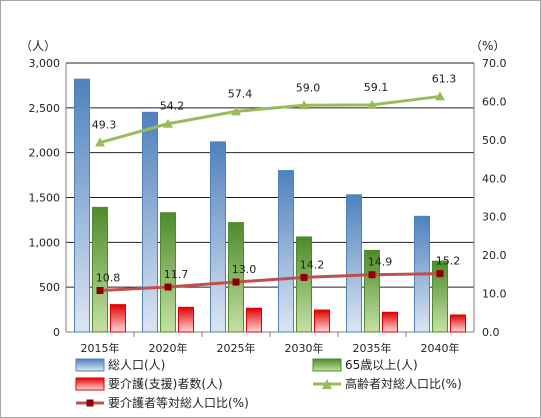  I want to click on legend-label: 総人口(人), so click(136, 365).